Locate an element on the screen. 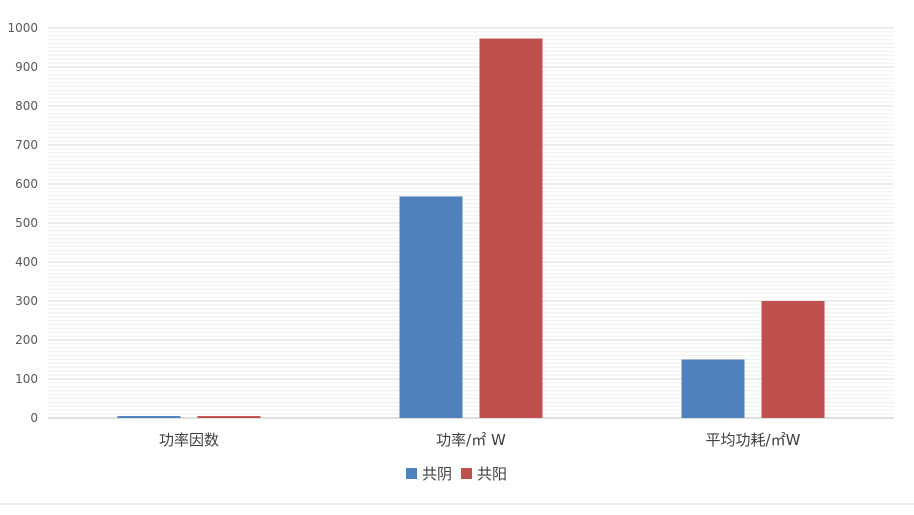 The width and height of the screenshot is (914, 515). x-tick-label: 平均功耗/㎡W is located at coordinates (753, 440).